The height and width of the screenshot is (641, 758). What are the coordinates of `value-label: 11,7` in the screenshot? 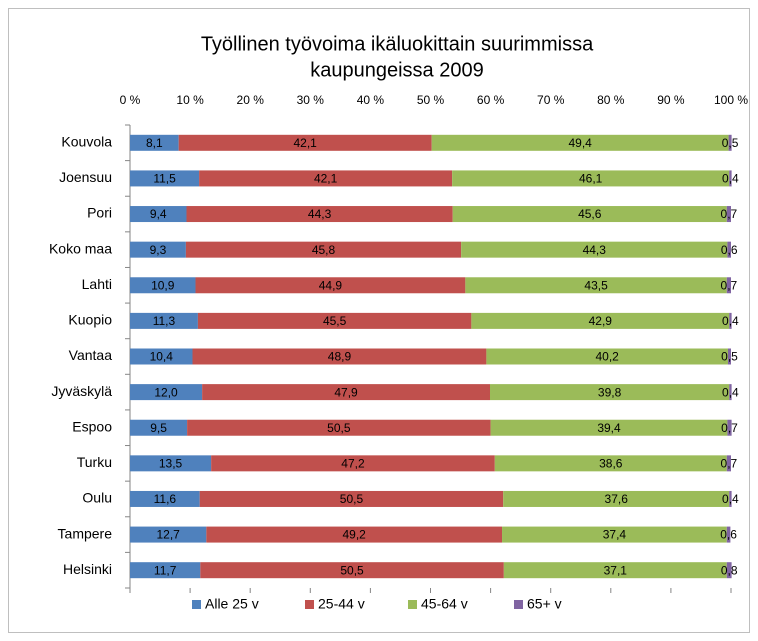 It's located at (165, 570).